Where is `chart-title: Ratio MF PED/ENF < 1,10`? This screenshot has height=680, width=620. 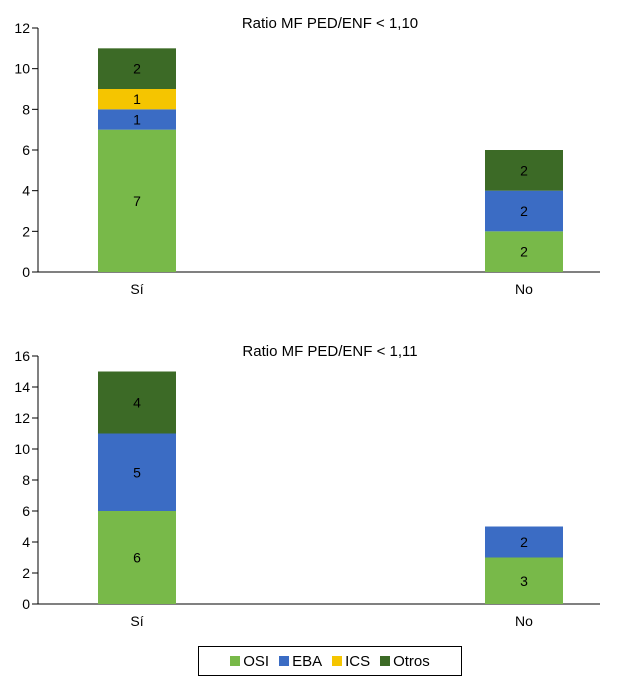
chart-title: Ratio MF PED/ENF < 1,10 is located at coordinates (330, 23).